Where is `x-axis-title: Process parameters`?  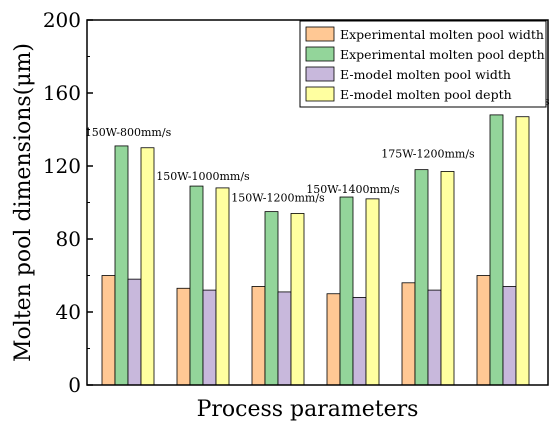
x-axis-title: Process parameters is located at coordinates (308, 409).